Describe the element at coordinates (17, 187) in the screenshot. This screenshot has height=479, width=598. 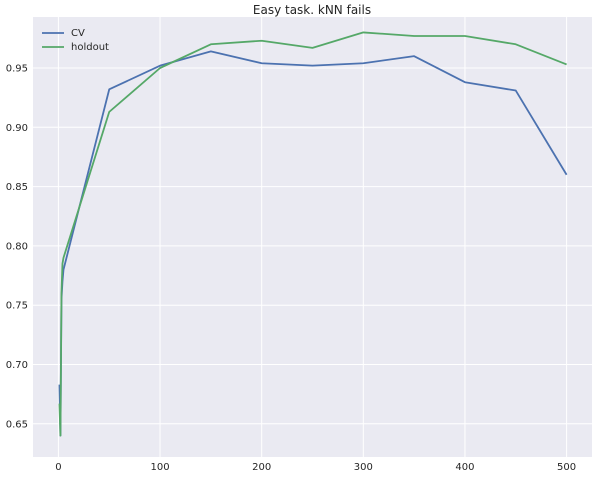
I see `y-tick-label: 0.85` at that location.